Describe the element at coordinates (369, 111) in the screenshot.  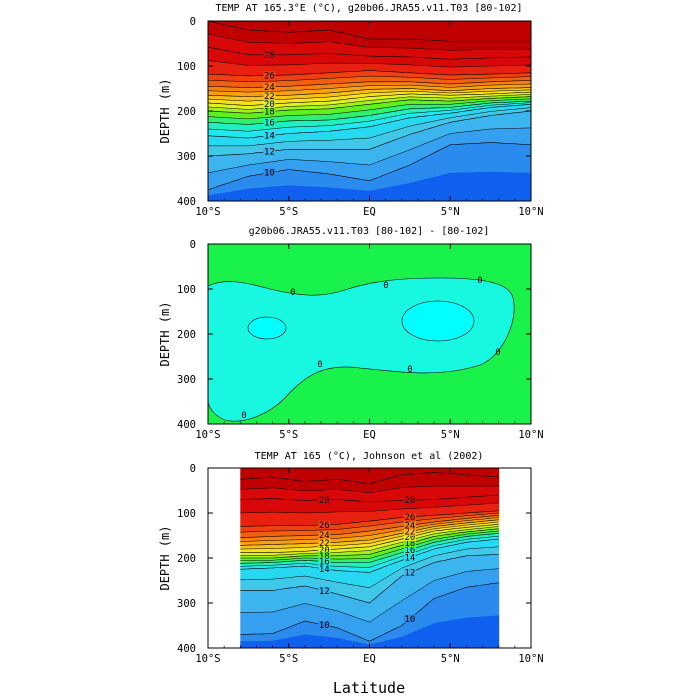
I see `panel1-contour-fill` at that location.